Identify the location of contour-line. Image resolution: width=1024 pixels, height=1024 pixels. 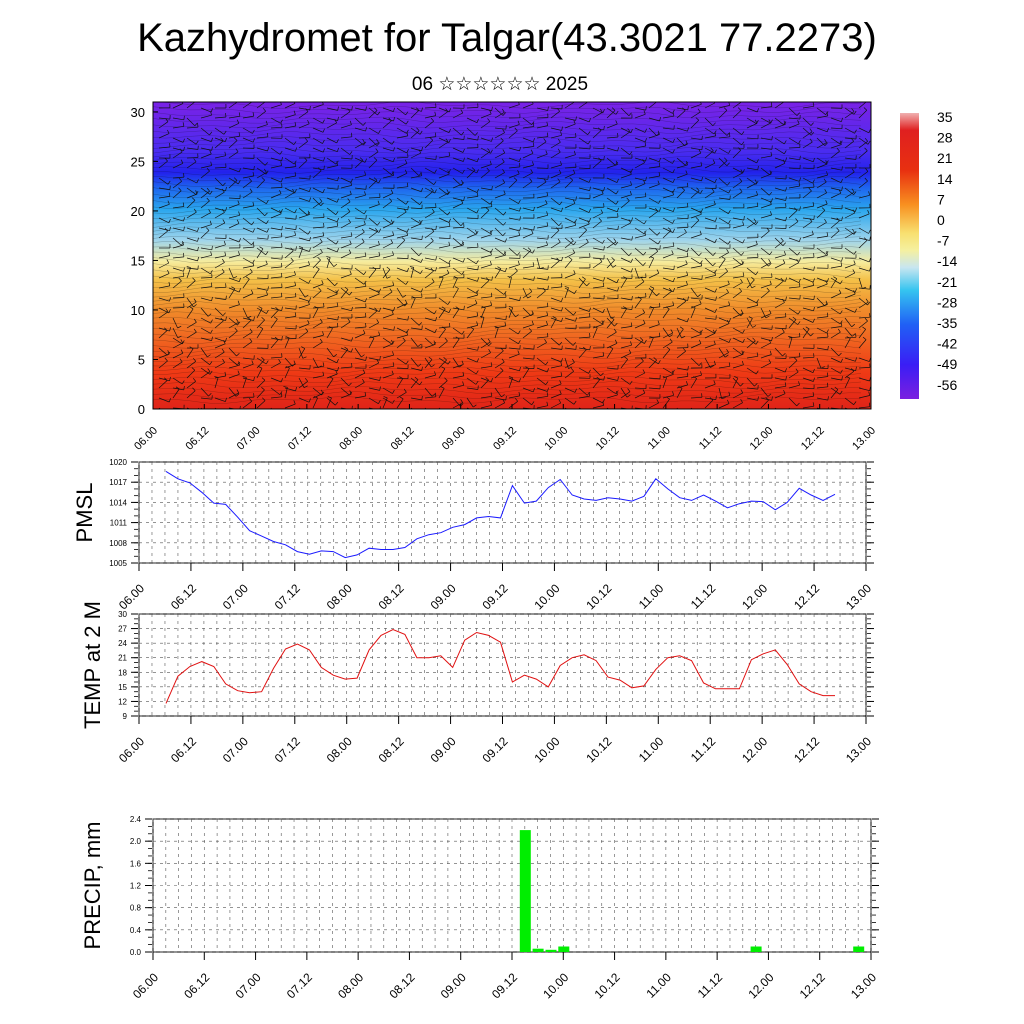
(507, 335).